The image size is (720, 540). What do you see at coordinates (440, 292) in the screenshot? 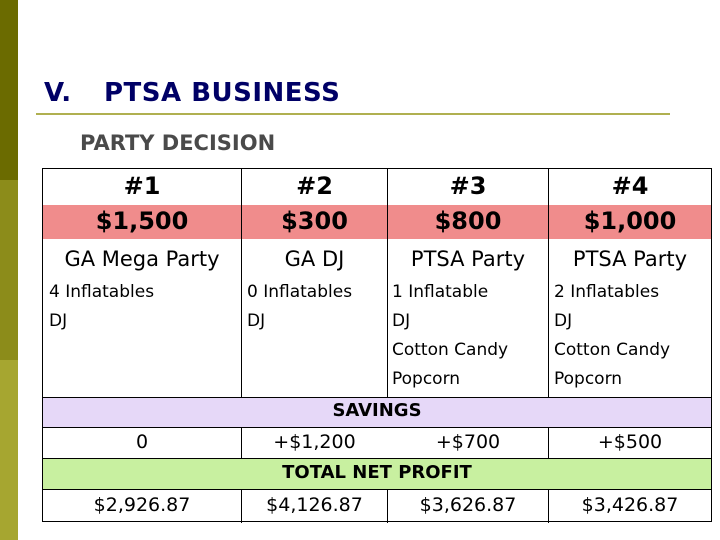
I see `feature-item: 1 Inflatable` at bounding box center [440, 292].